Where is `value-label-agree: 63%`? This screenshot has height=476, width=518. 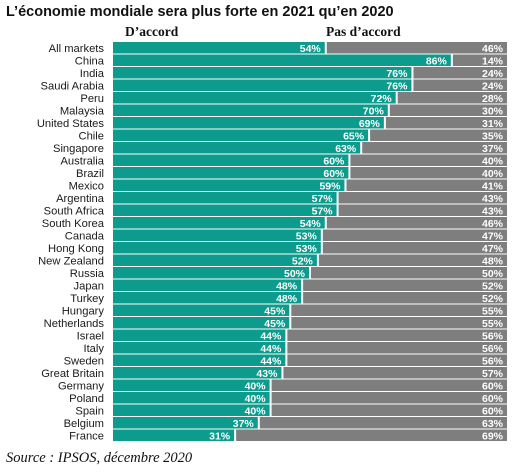 value-label-agree: 63% is located at coordinates (346, 149).